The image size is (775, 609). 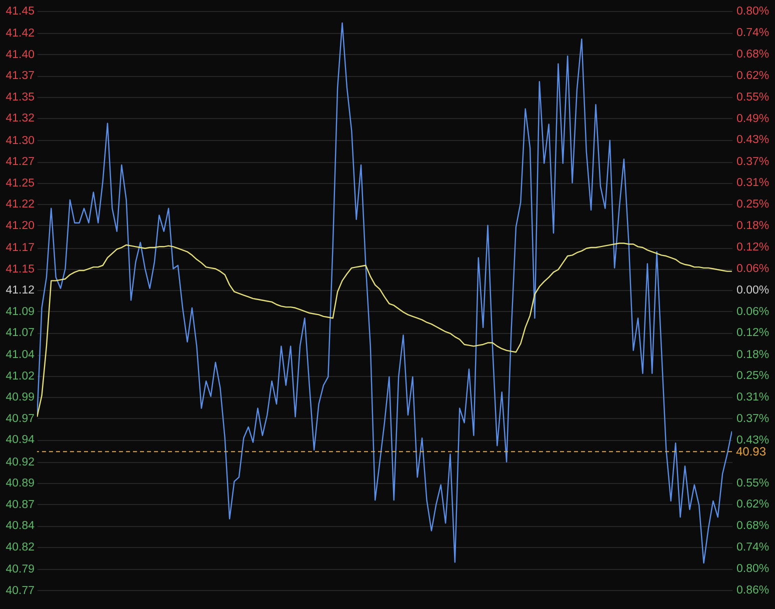 What do you see at coordinates (20, 376) in the screenshot?
I see `y-tick-label: 41.02` at bounding box center [20, 376].